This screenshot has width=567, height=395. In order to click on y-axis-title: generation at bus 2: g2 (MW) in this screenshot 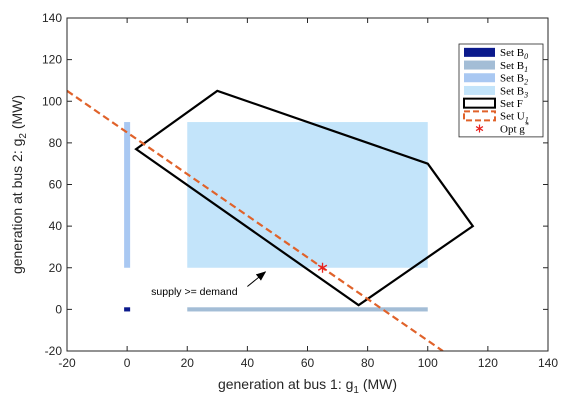, I will do `click(19, 184)`.